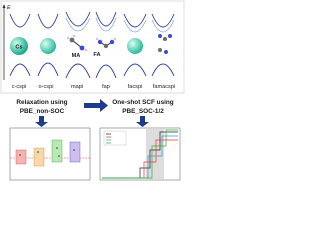 The image size is (320, 240). I want to click on axis-arrow, so click(4, 6).